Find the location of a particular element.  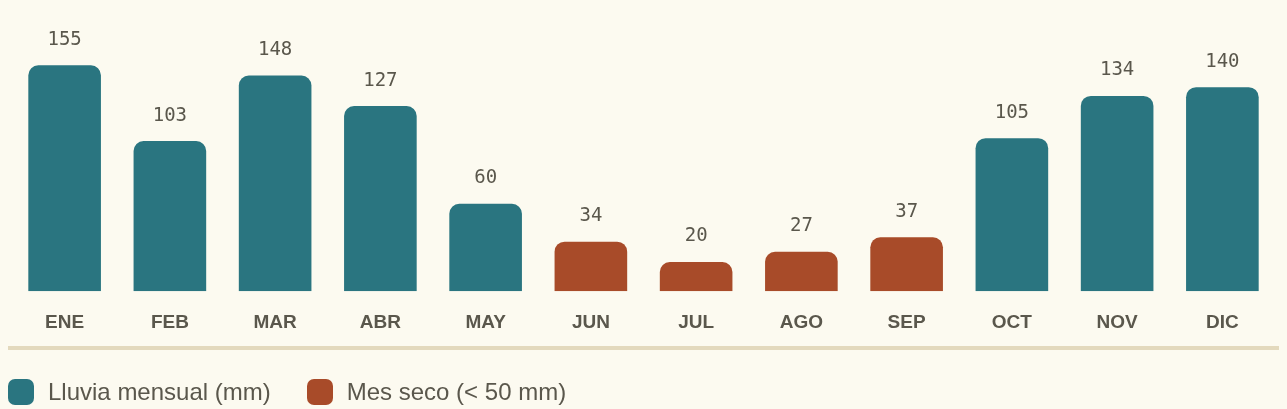

data-label: 105 is located at coordinates (1012, 110).